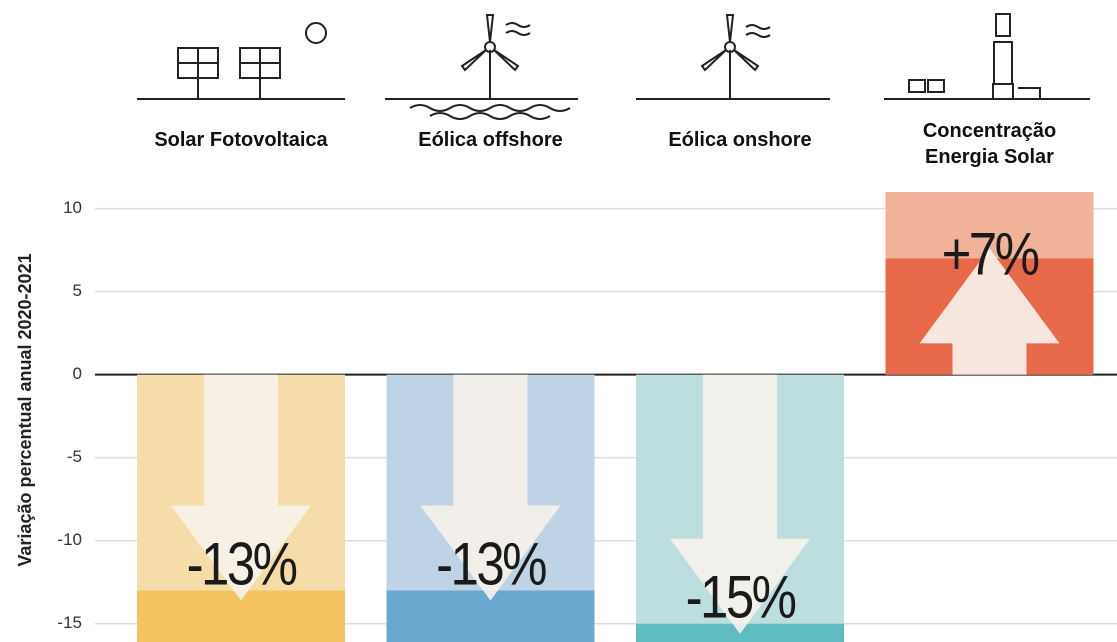 Image resolution: width=1117 pixels, height=642 pixels. I want to click on y-tick-label: -15, so click(69, 622).